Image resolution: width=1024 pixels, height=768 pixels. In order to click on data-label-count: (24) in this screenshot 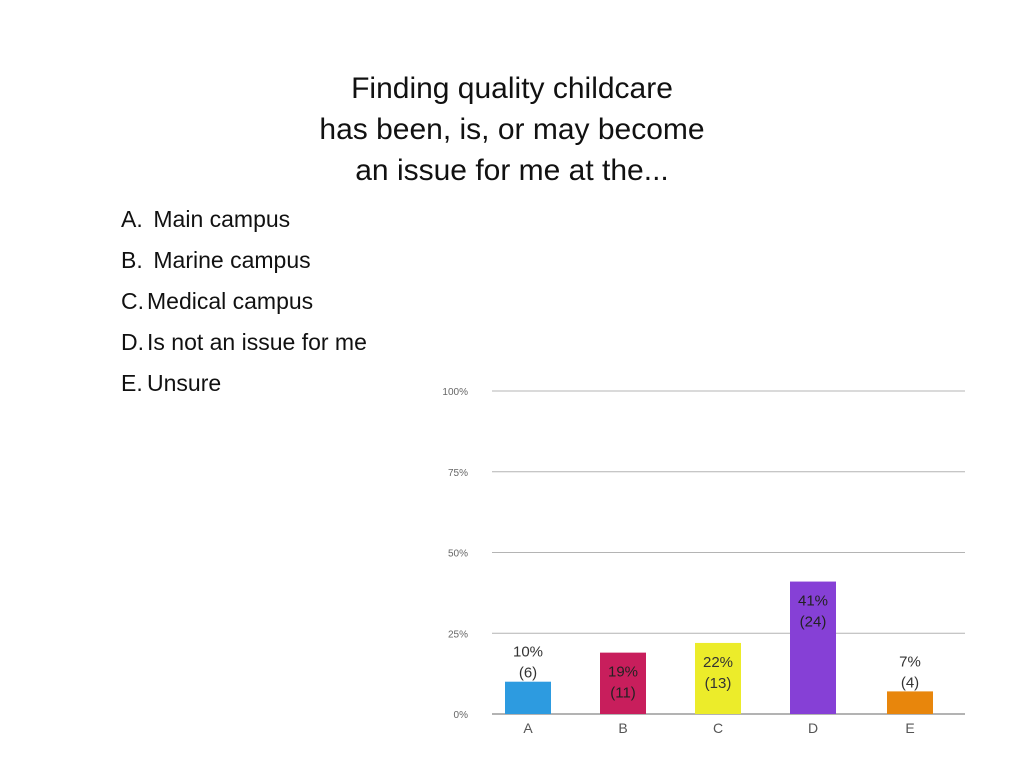, I will do `click(813, 622)`.